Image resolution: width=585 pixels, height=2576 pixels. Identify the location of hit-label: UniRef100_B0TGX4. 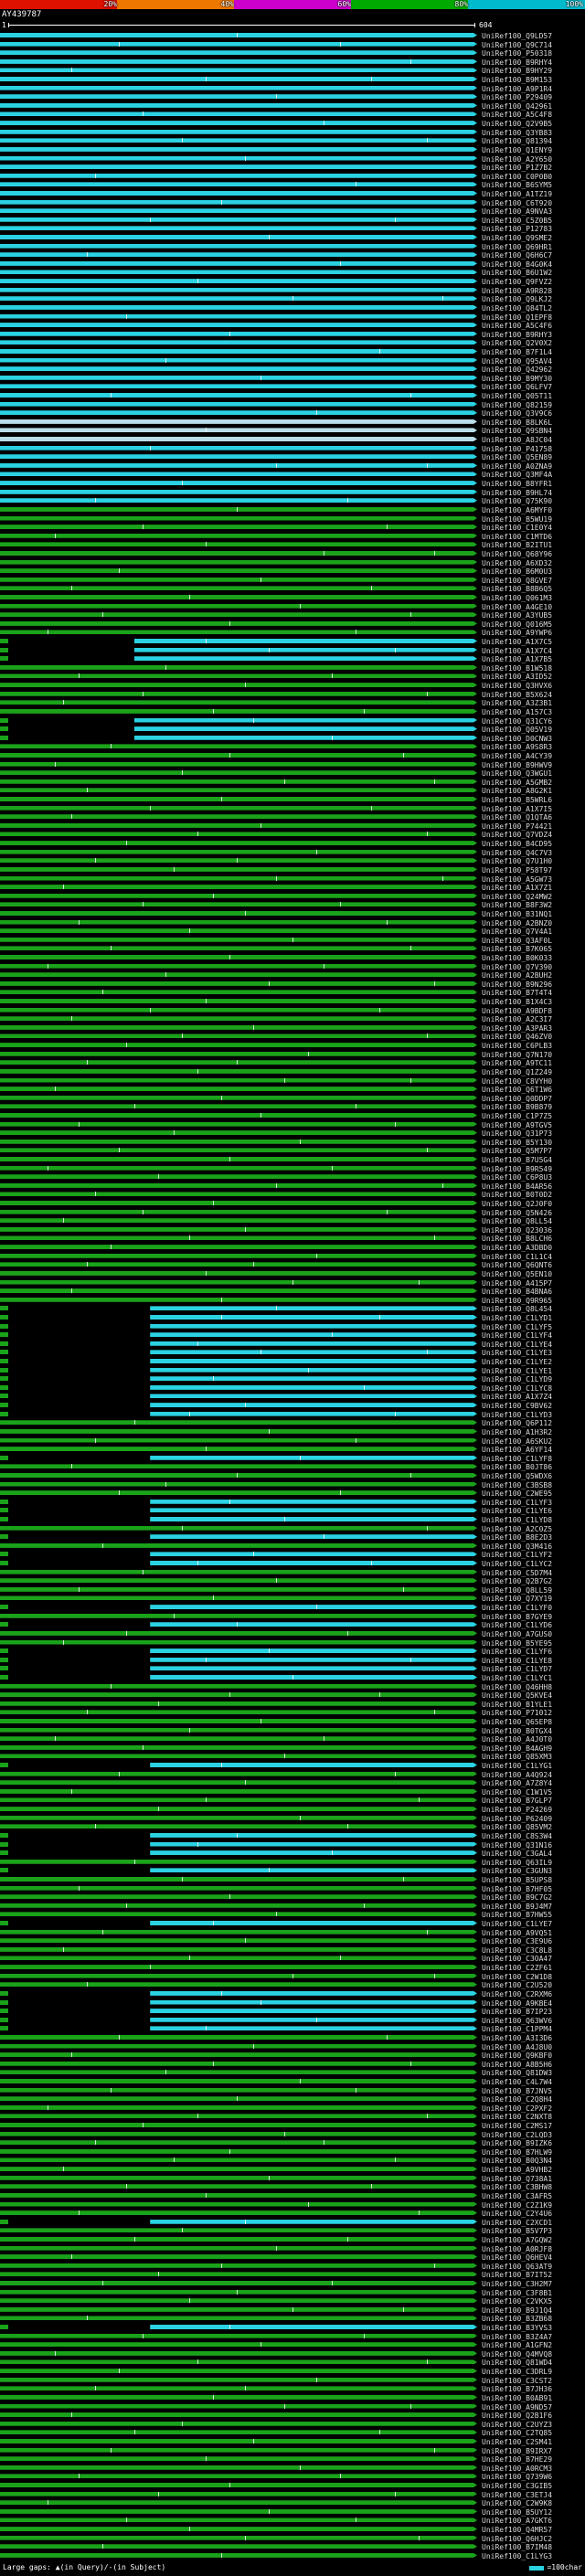
(517, 1730).